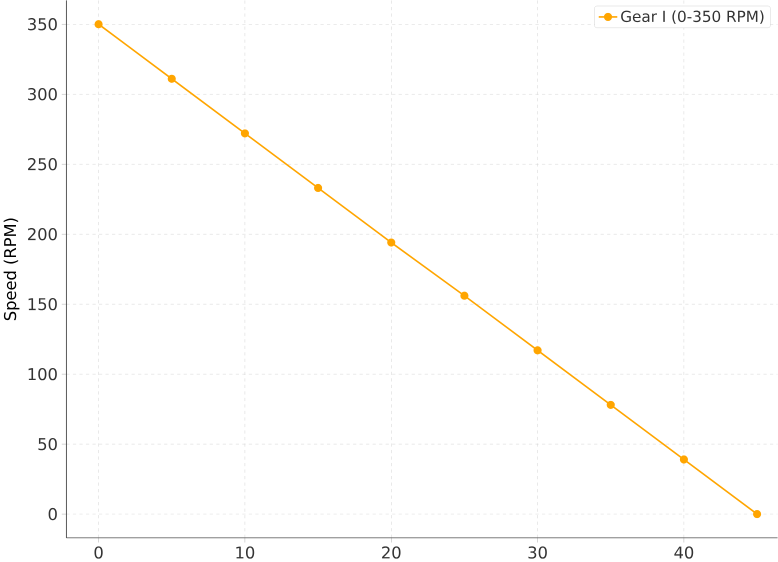 The width and height of the screenshot is (778, 562). What do you see at coordinates (692, 17) in the screenshot?
I see `legend-label: Gear I (0-350 RPM)` at bounding box center [692, 17].